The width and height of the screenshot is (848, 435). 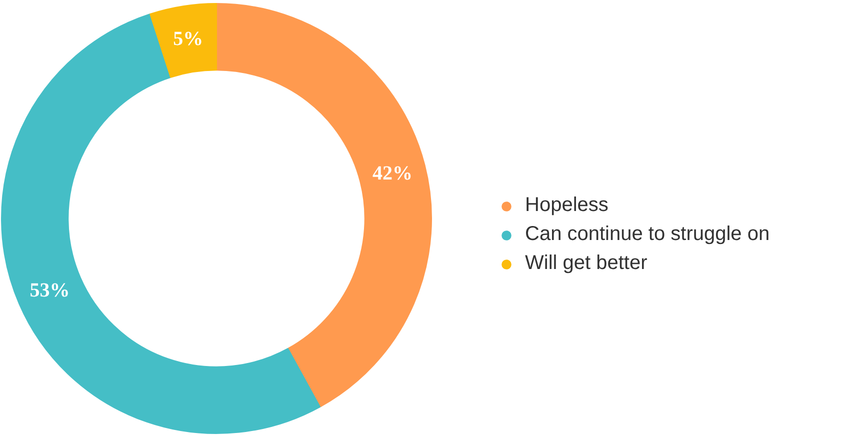 What do you see at coordinates (188, 39) in the screenshot?
I see `data-label: 5%` at bounding box center [188, 39].